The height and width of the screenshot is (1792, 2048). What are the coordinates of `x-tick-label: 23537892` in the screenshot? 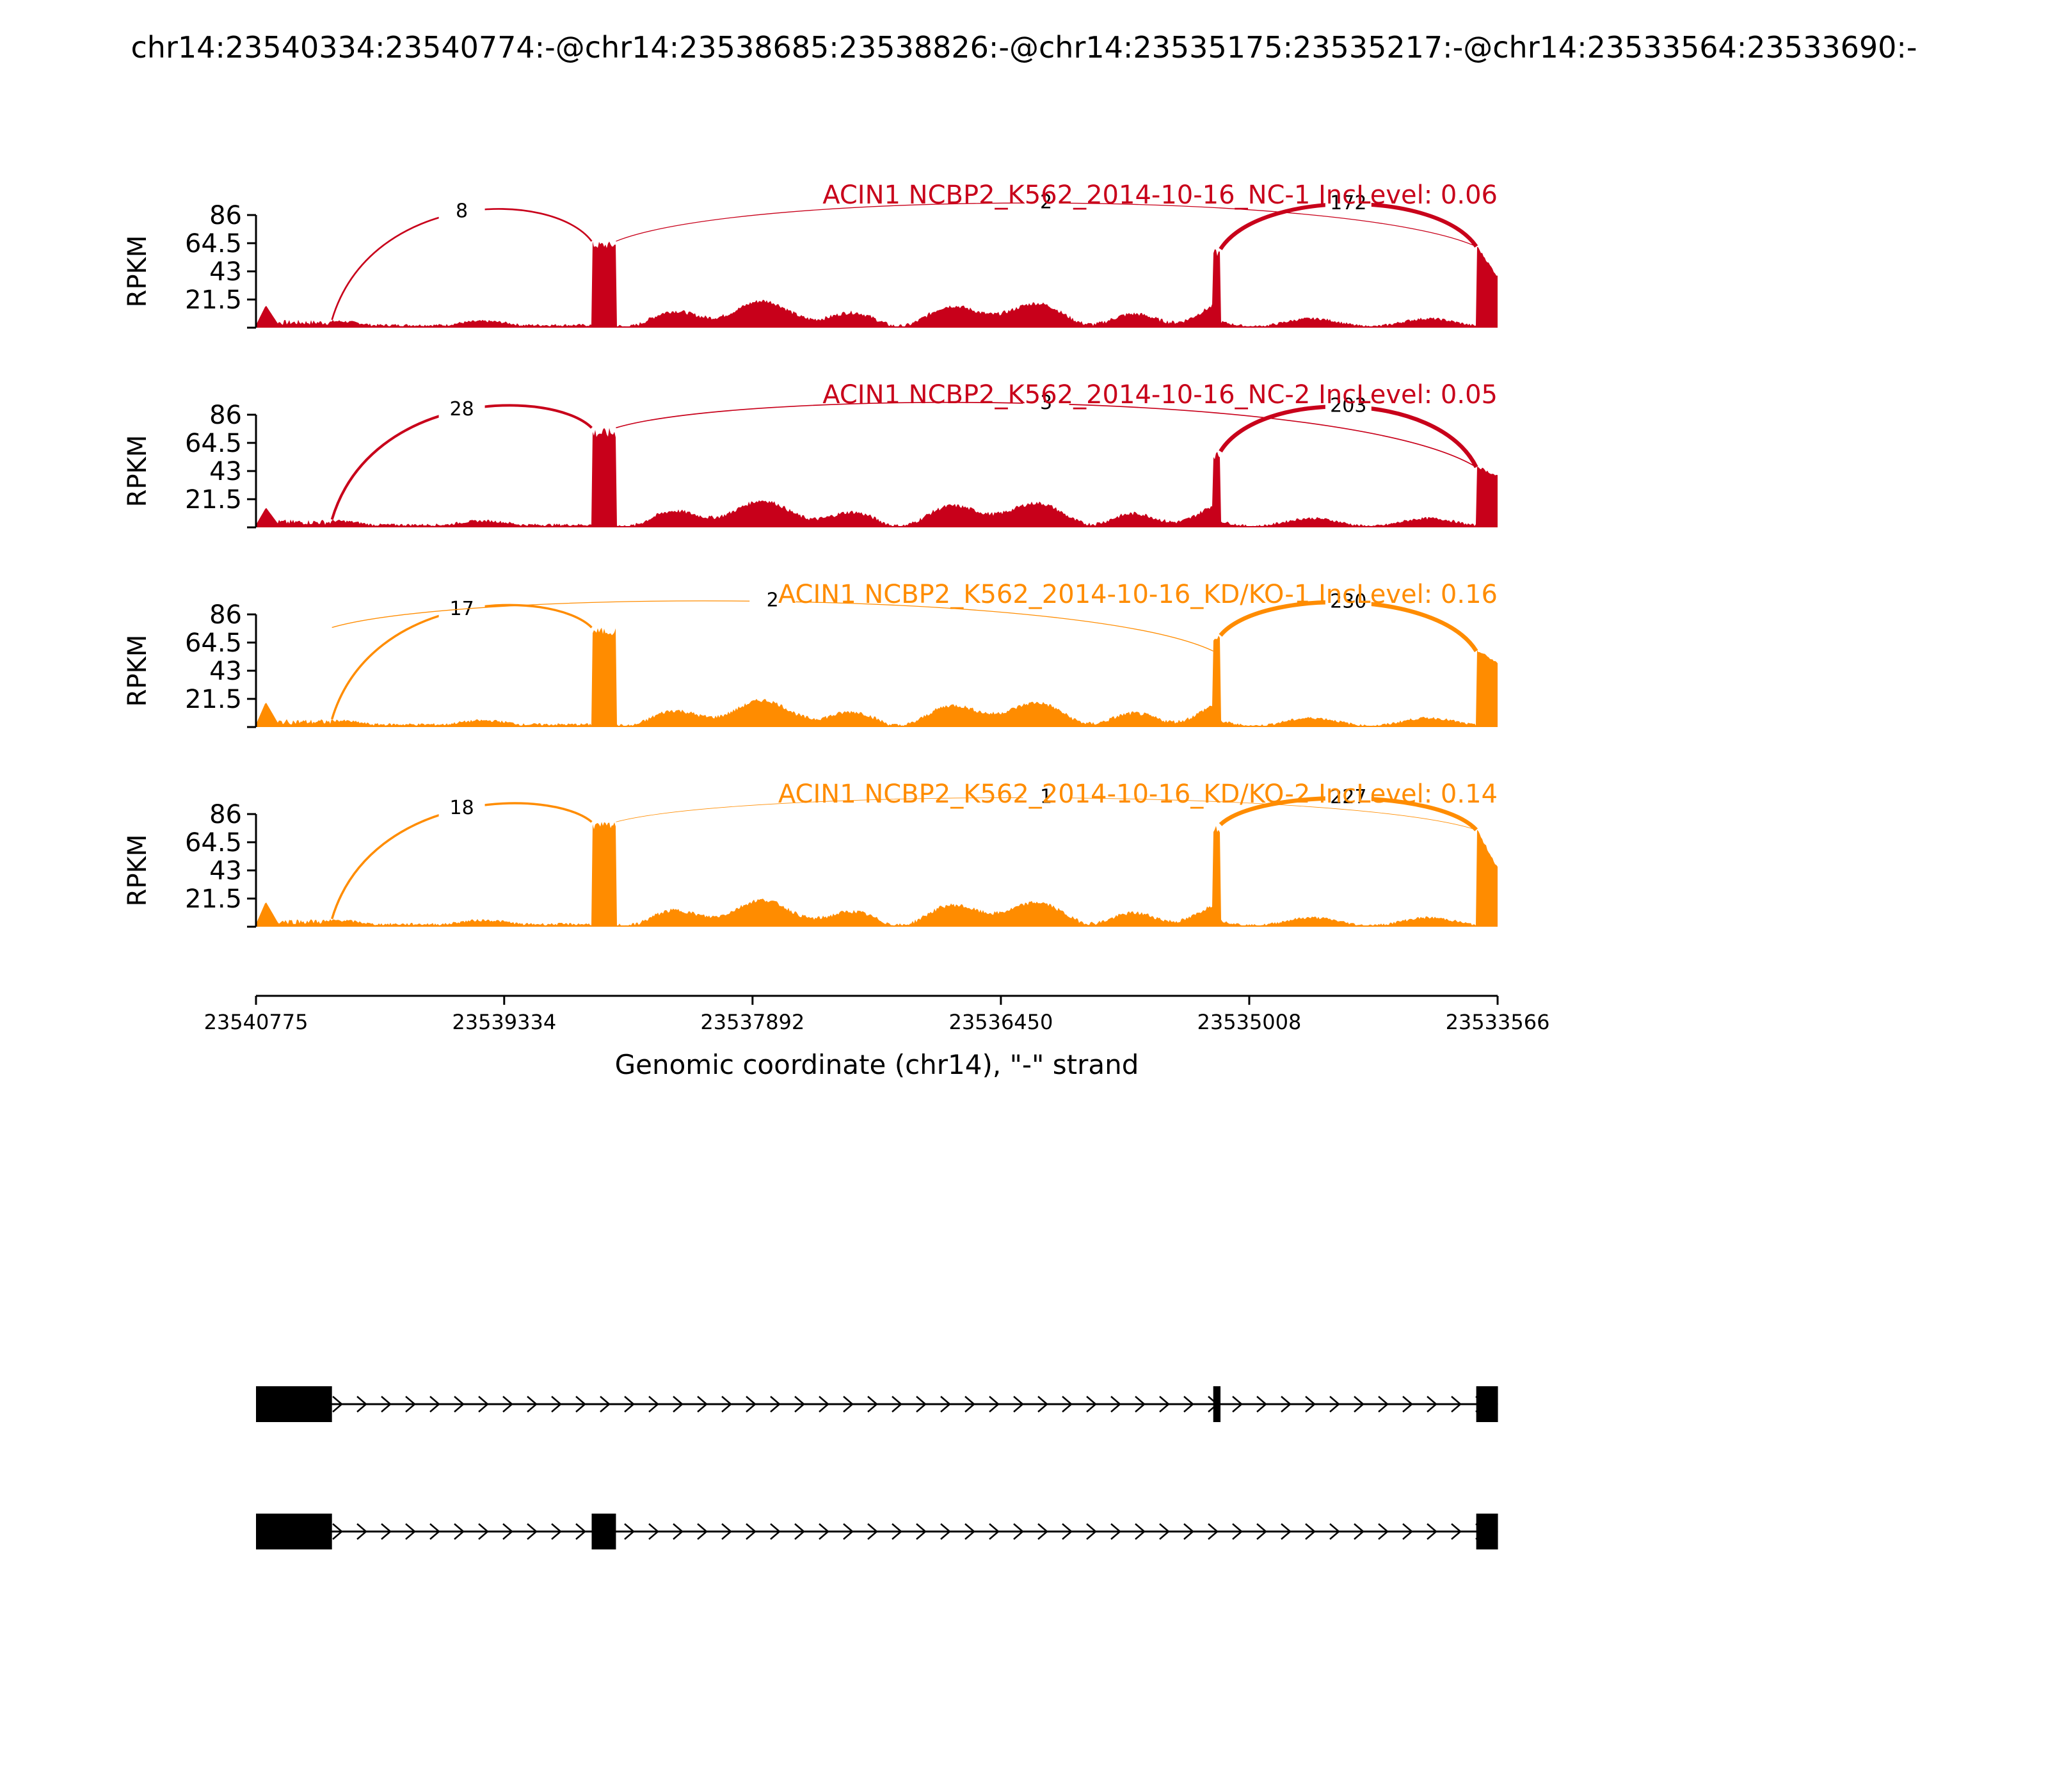 It's located at (752, 1022).